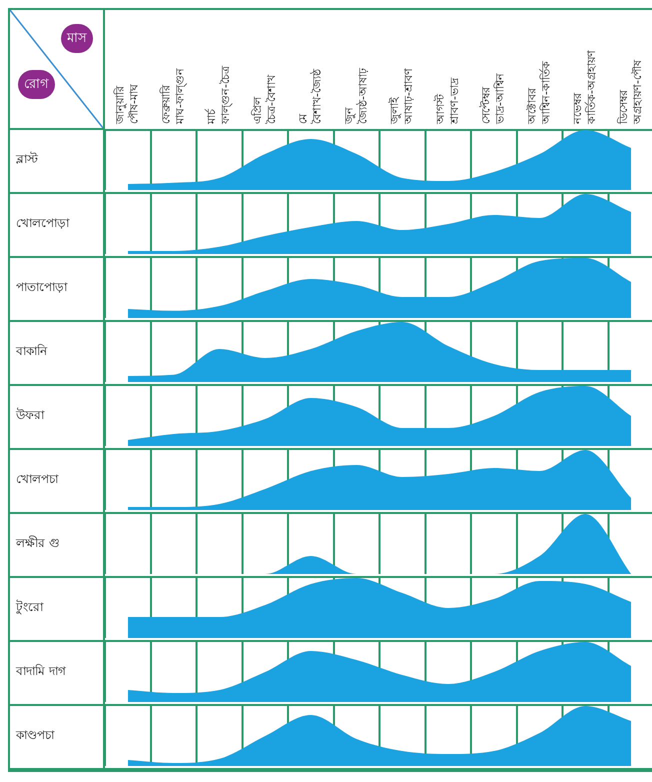 The width and height of the screenshot is (652, 782). I want to click on x-tick-label: আগস্ট শ্রাবণ-ভাদ্র, so click(447, 101).